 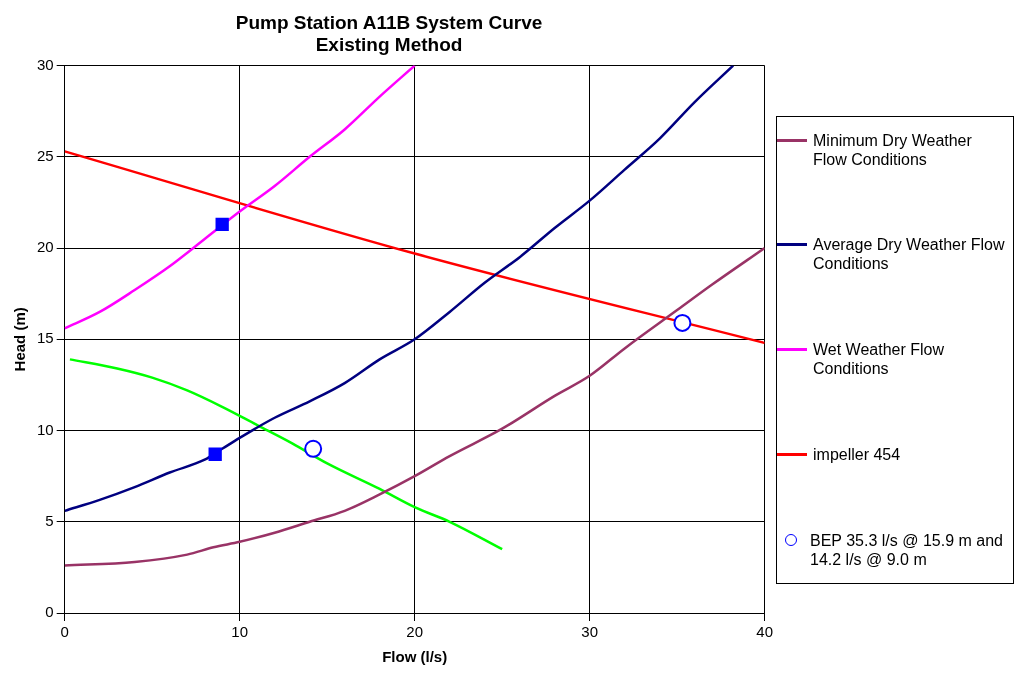 I want to click on y-tick-label: 30, so click(x=45, y=64).